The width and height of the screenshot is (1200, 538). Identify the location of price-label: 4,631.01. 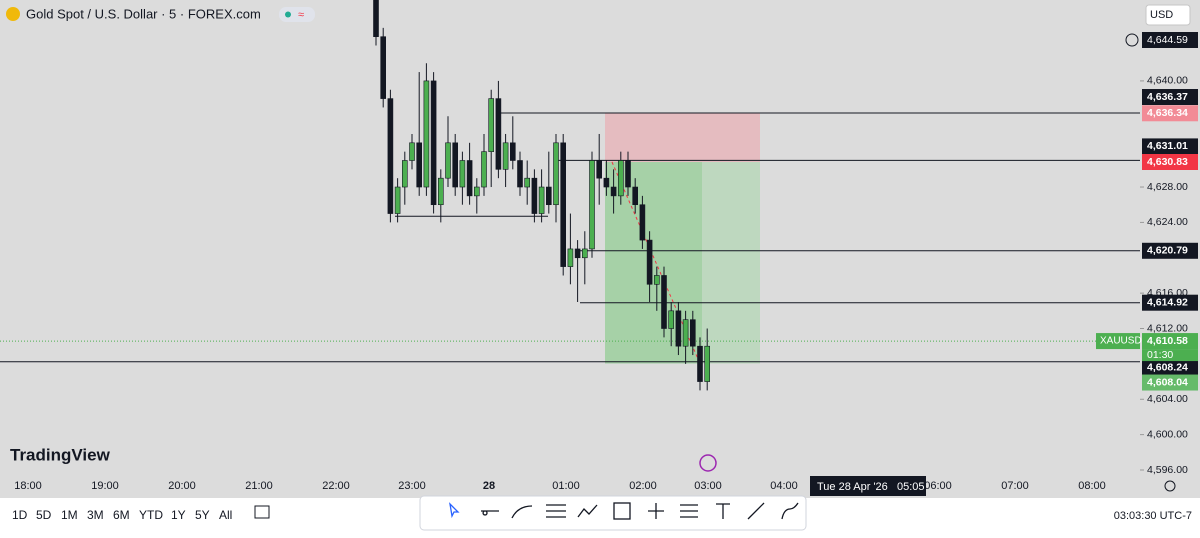
(1167, 146).